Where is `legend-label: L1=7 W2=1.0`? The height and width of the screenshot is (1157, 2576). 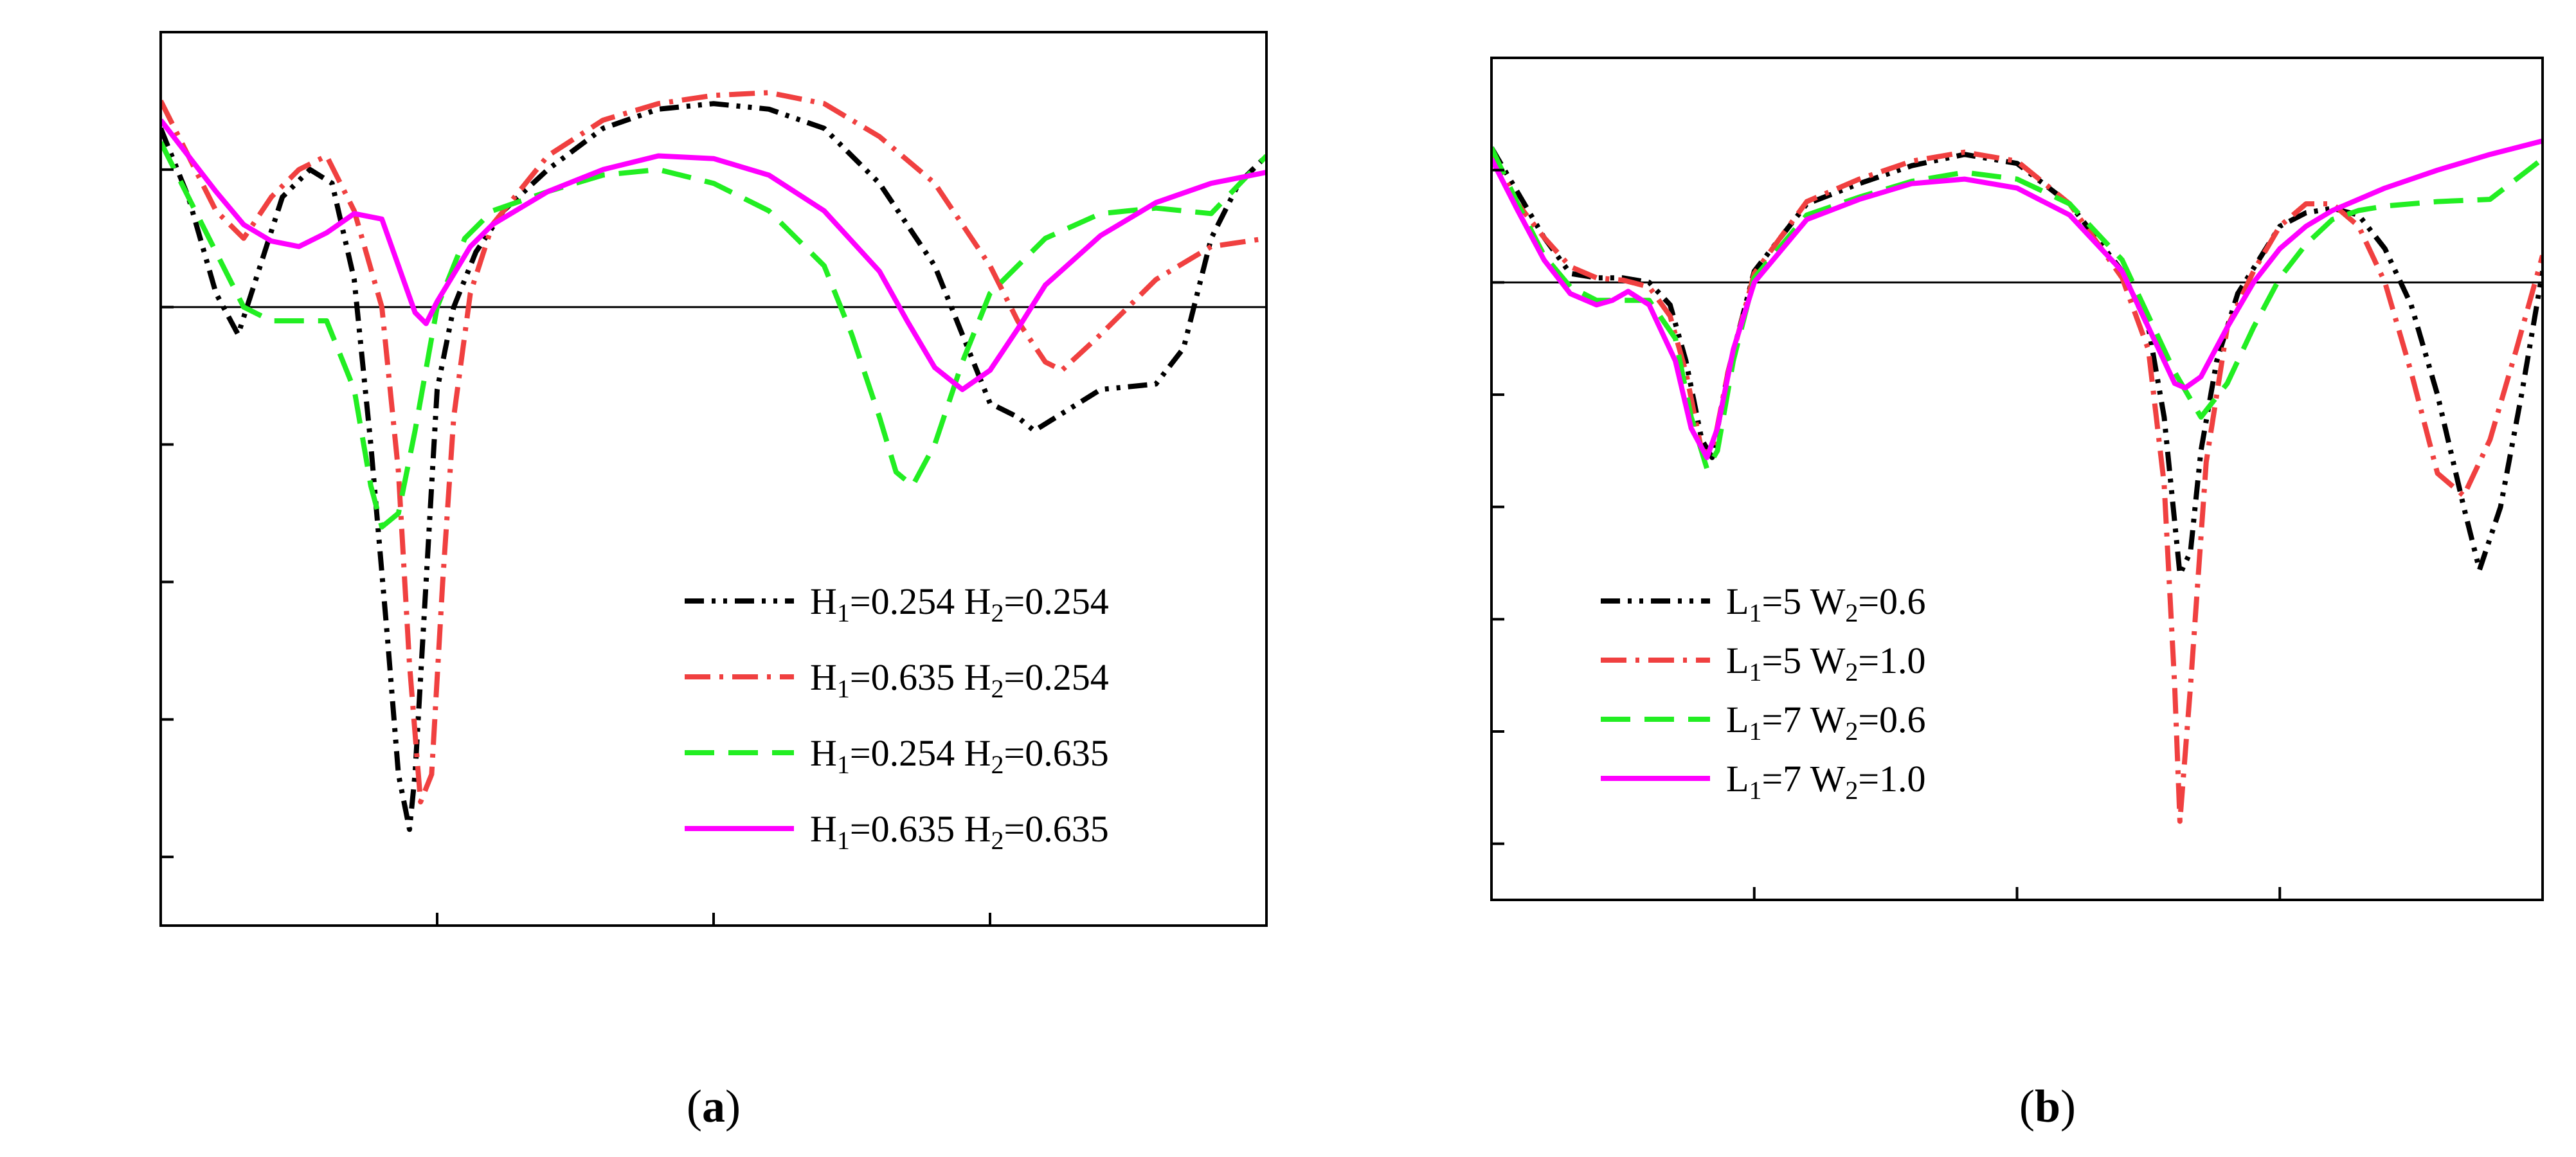
legend-label: L1=7 W2=1.0 is located at coordinates (1826, 782).